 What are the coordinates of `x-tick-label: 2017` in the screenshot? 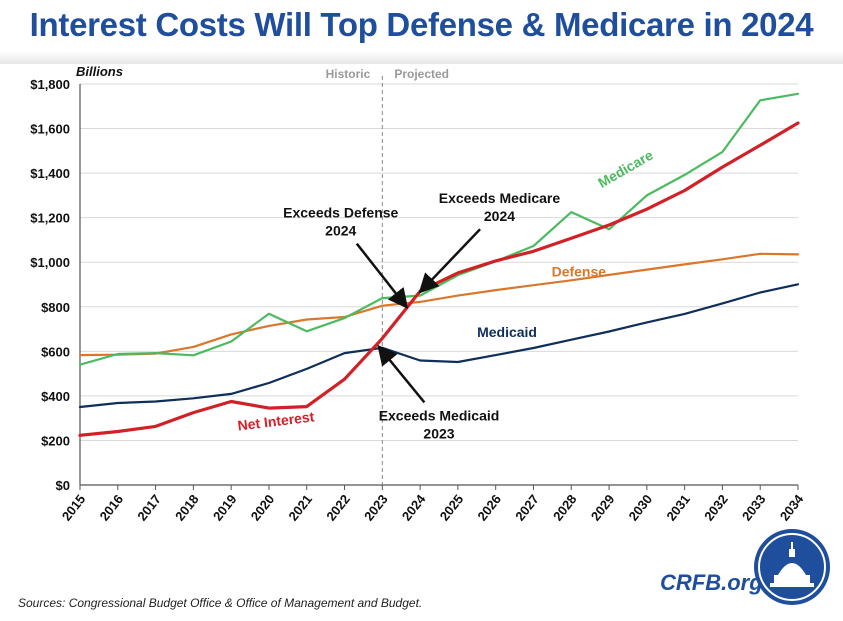 It's located at (149, 508).